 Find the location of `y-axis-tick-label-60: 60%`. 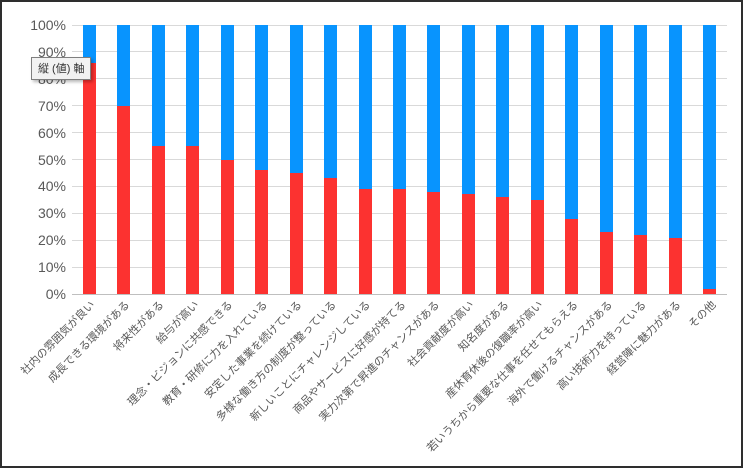

y-axis-tick-label-60: 60% is located at coordinates (51, 132).